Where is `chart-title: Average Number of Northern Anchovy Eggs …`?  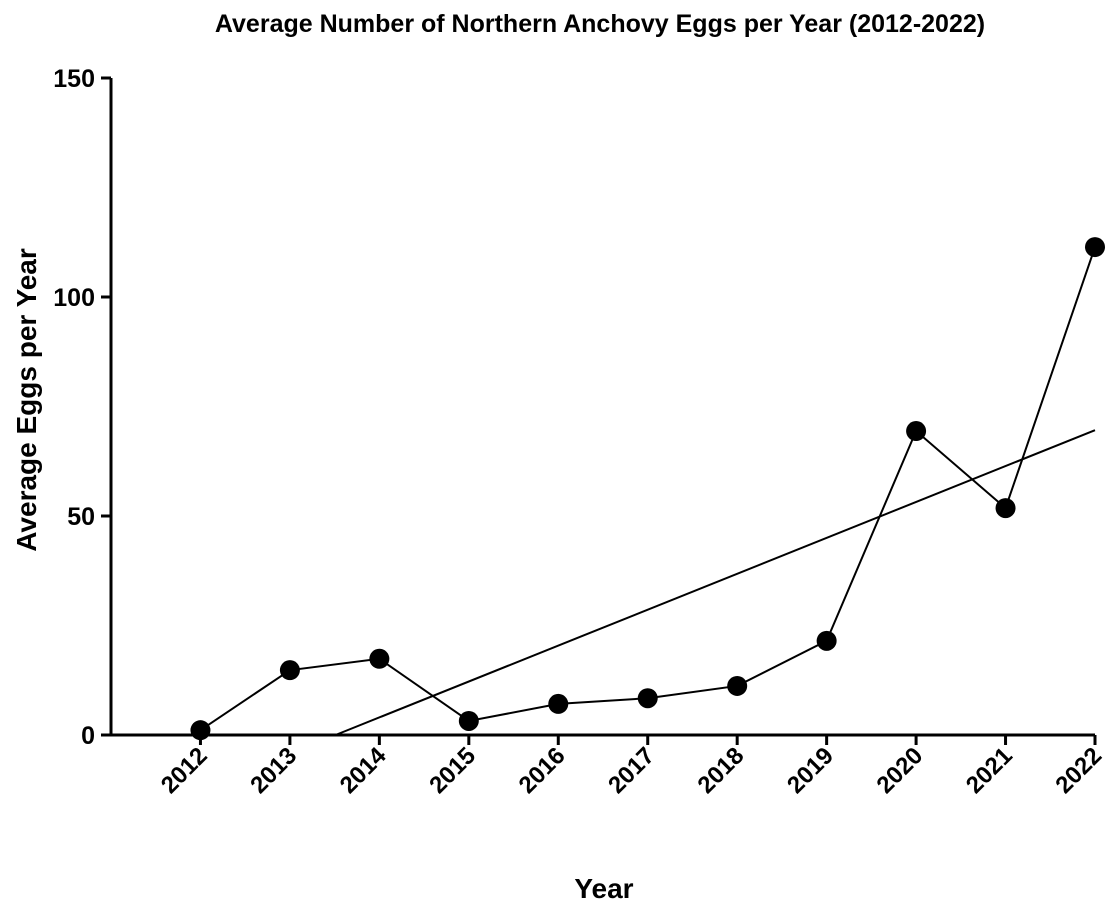 chart-title: Average Number of Northern Anchovy Eggs … is located at coordinates (600, 24).